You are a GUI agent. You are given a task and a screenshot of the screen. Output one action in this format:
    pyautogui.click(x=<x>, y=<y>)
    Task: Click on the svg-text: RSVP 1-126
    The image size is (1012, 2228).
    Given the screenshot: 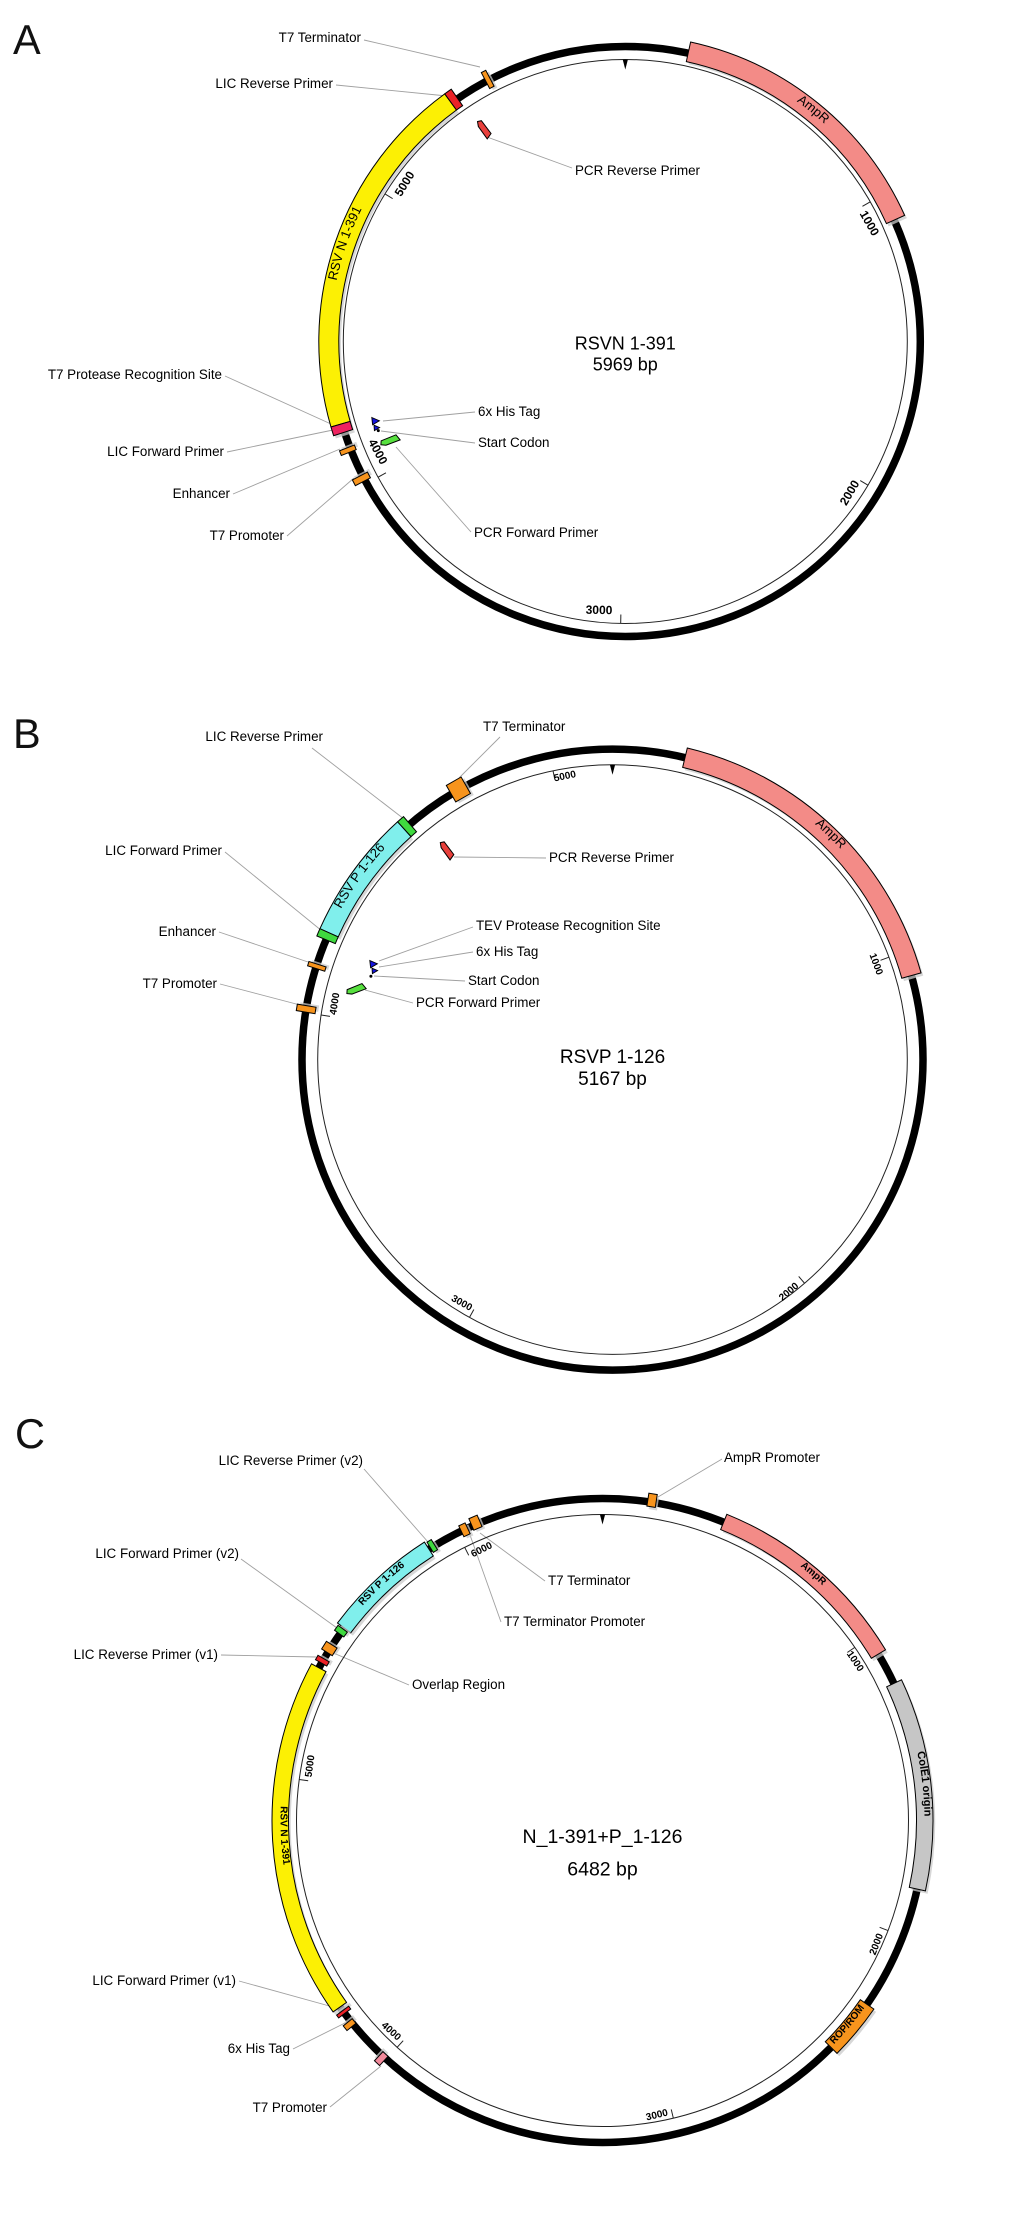 What is the action you would take?
    pyautogui.click(x=612, y=1057)
    